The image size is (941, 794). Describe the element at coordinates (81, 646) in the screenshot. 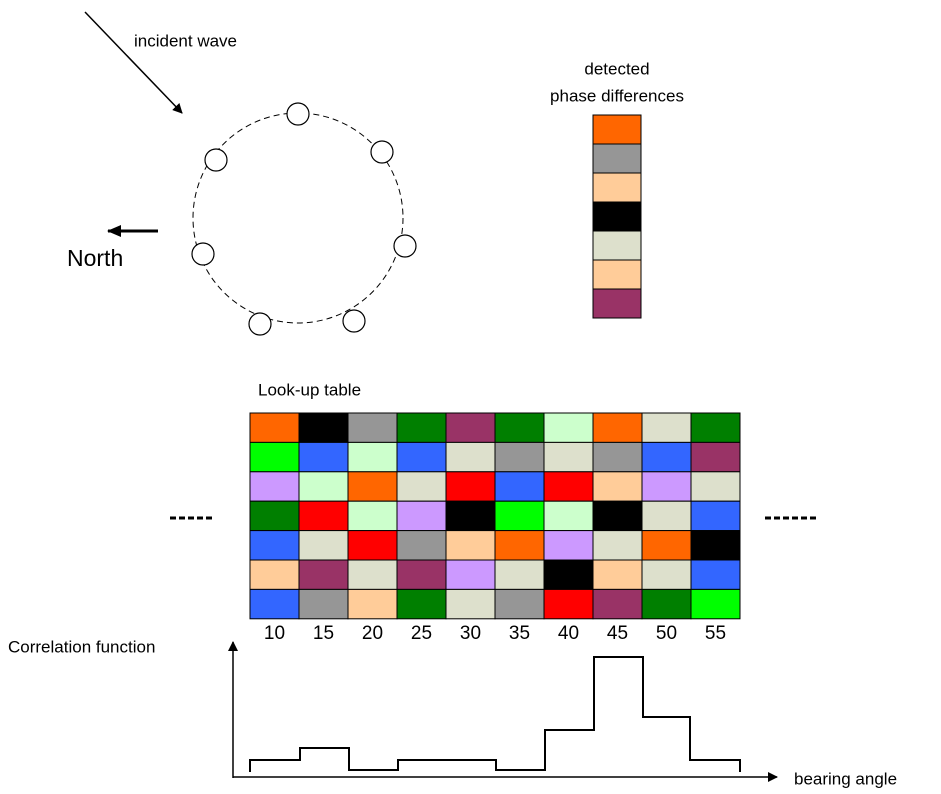

I see `y-axis-label: Correlation function` at that location.